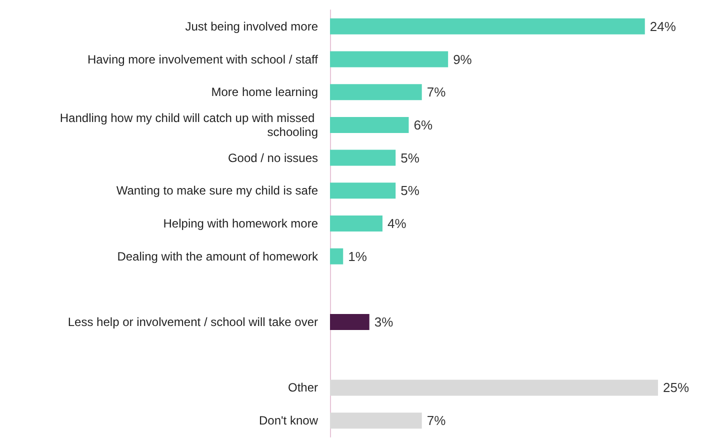 Image resolution: width=711 pixels, height=447 pixels. I want to click on data-label: 25%, so click(676, 388).